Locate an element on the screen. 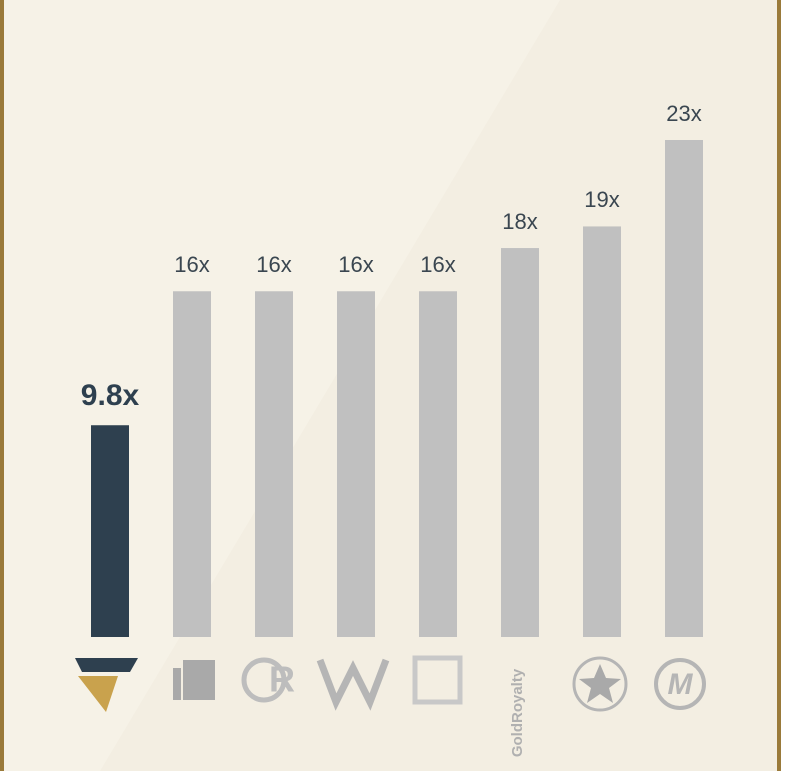 The height and width of the screenshot is (771, 791). value-label: 9.8x is located at coordinates (110, 395).